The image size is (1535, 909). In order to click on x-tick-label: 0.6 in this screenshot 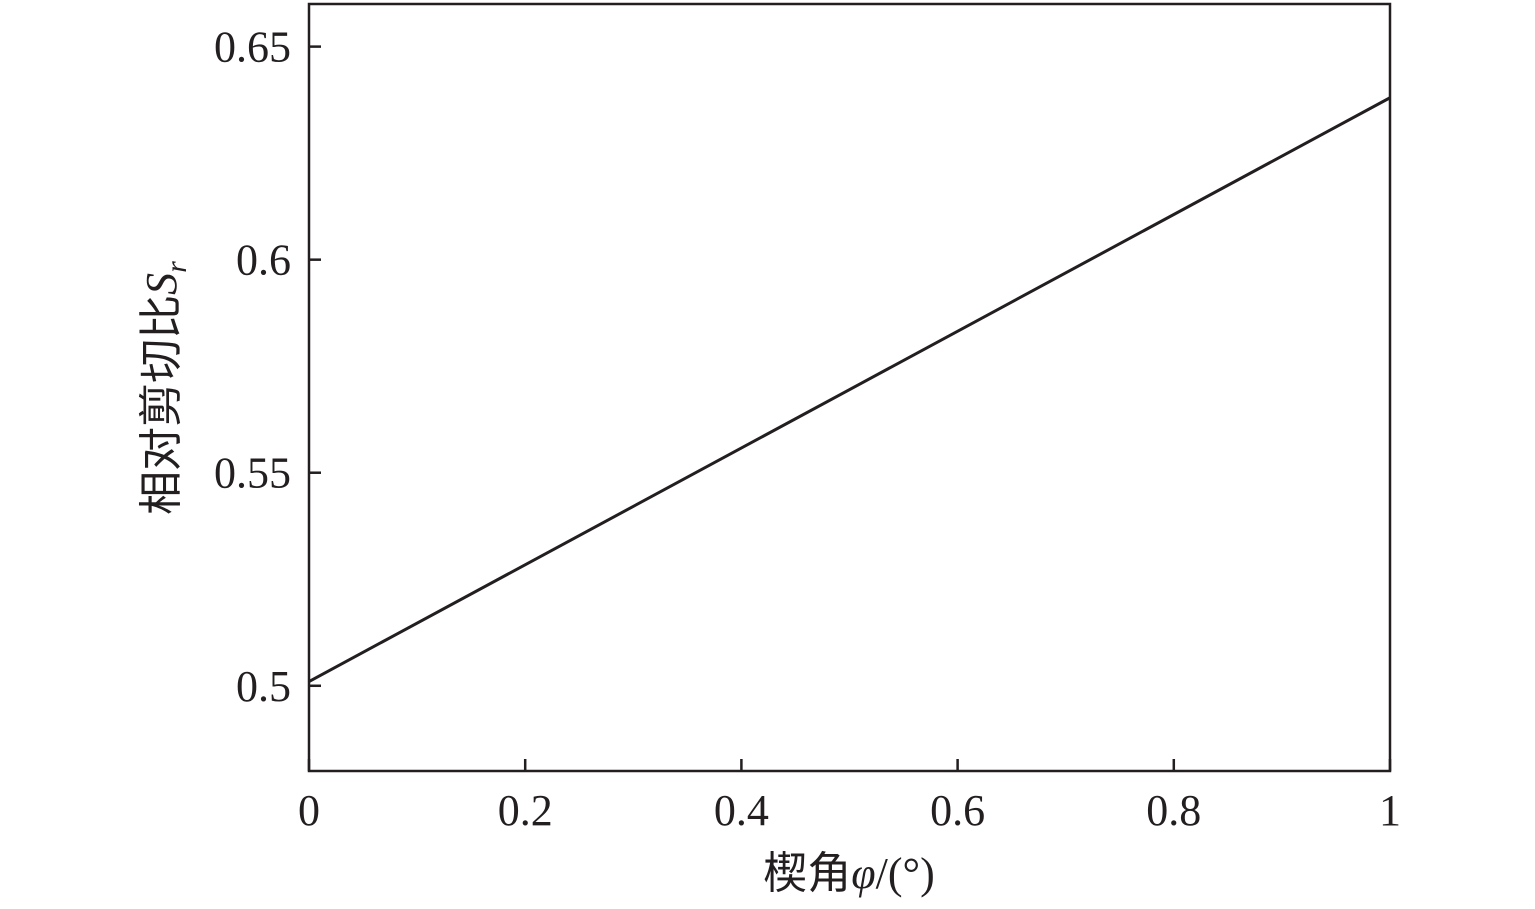, I will do `click(957, 810)`.